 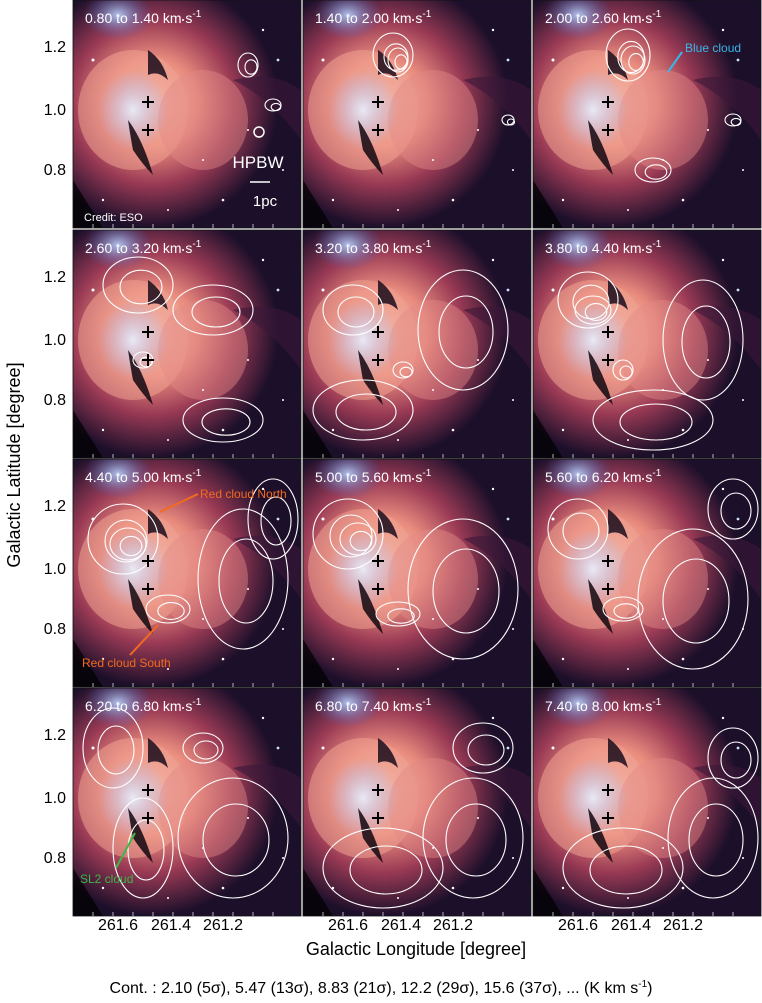 What do you see at coordinates (373, 476) in the screenshot?
I see `panel-velocity-title: 5.00 to 5.60 km s-1` at bounding box center [373, 476].